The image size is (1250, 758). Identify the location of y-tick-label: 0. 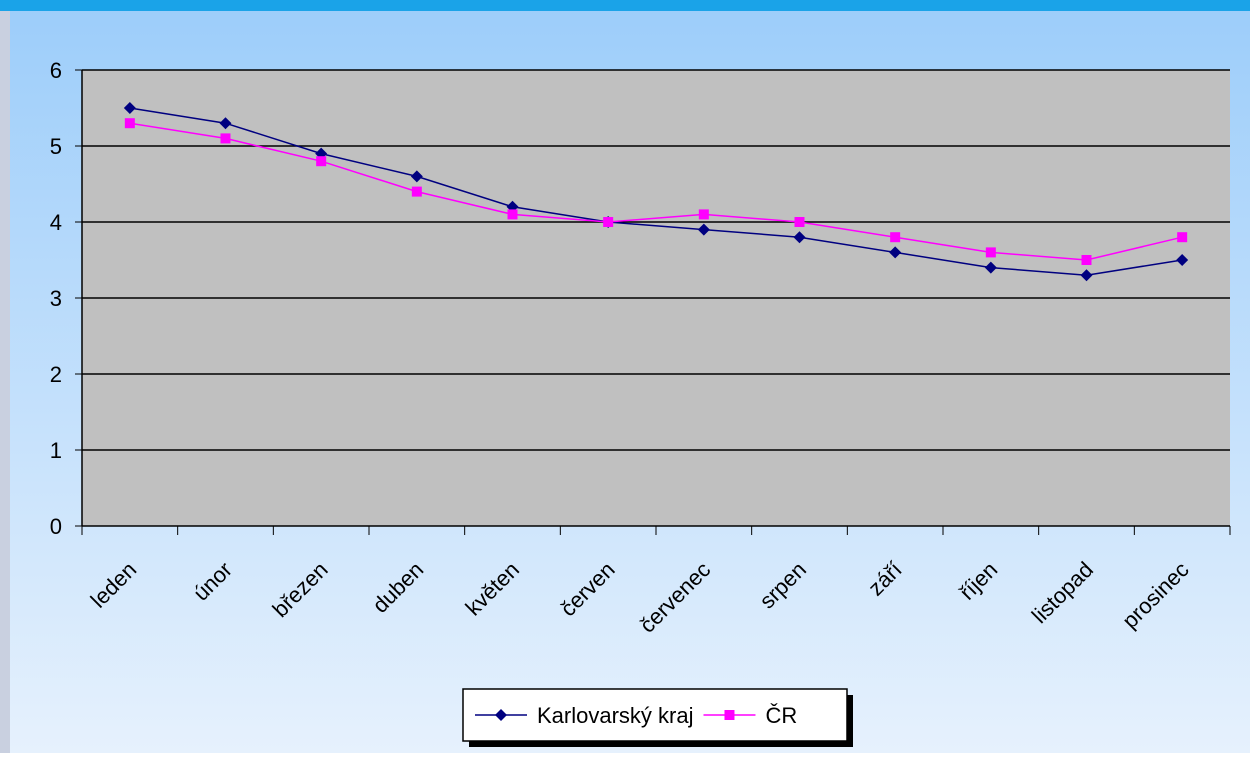
(56, 526).